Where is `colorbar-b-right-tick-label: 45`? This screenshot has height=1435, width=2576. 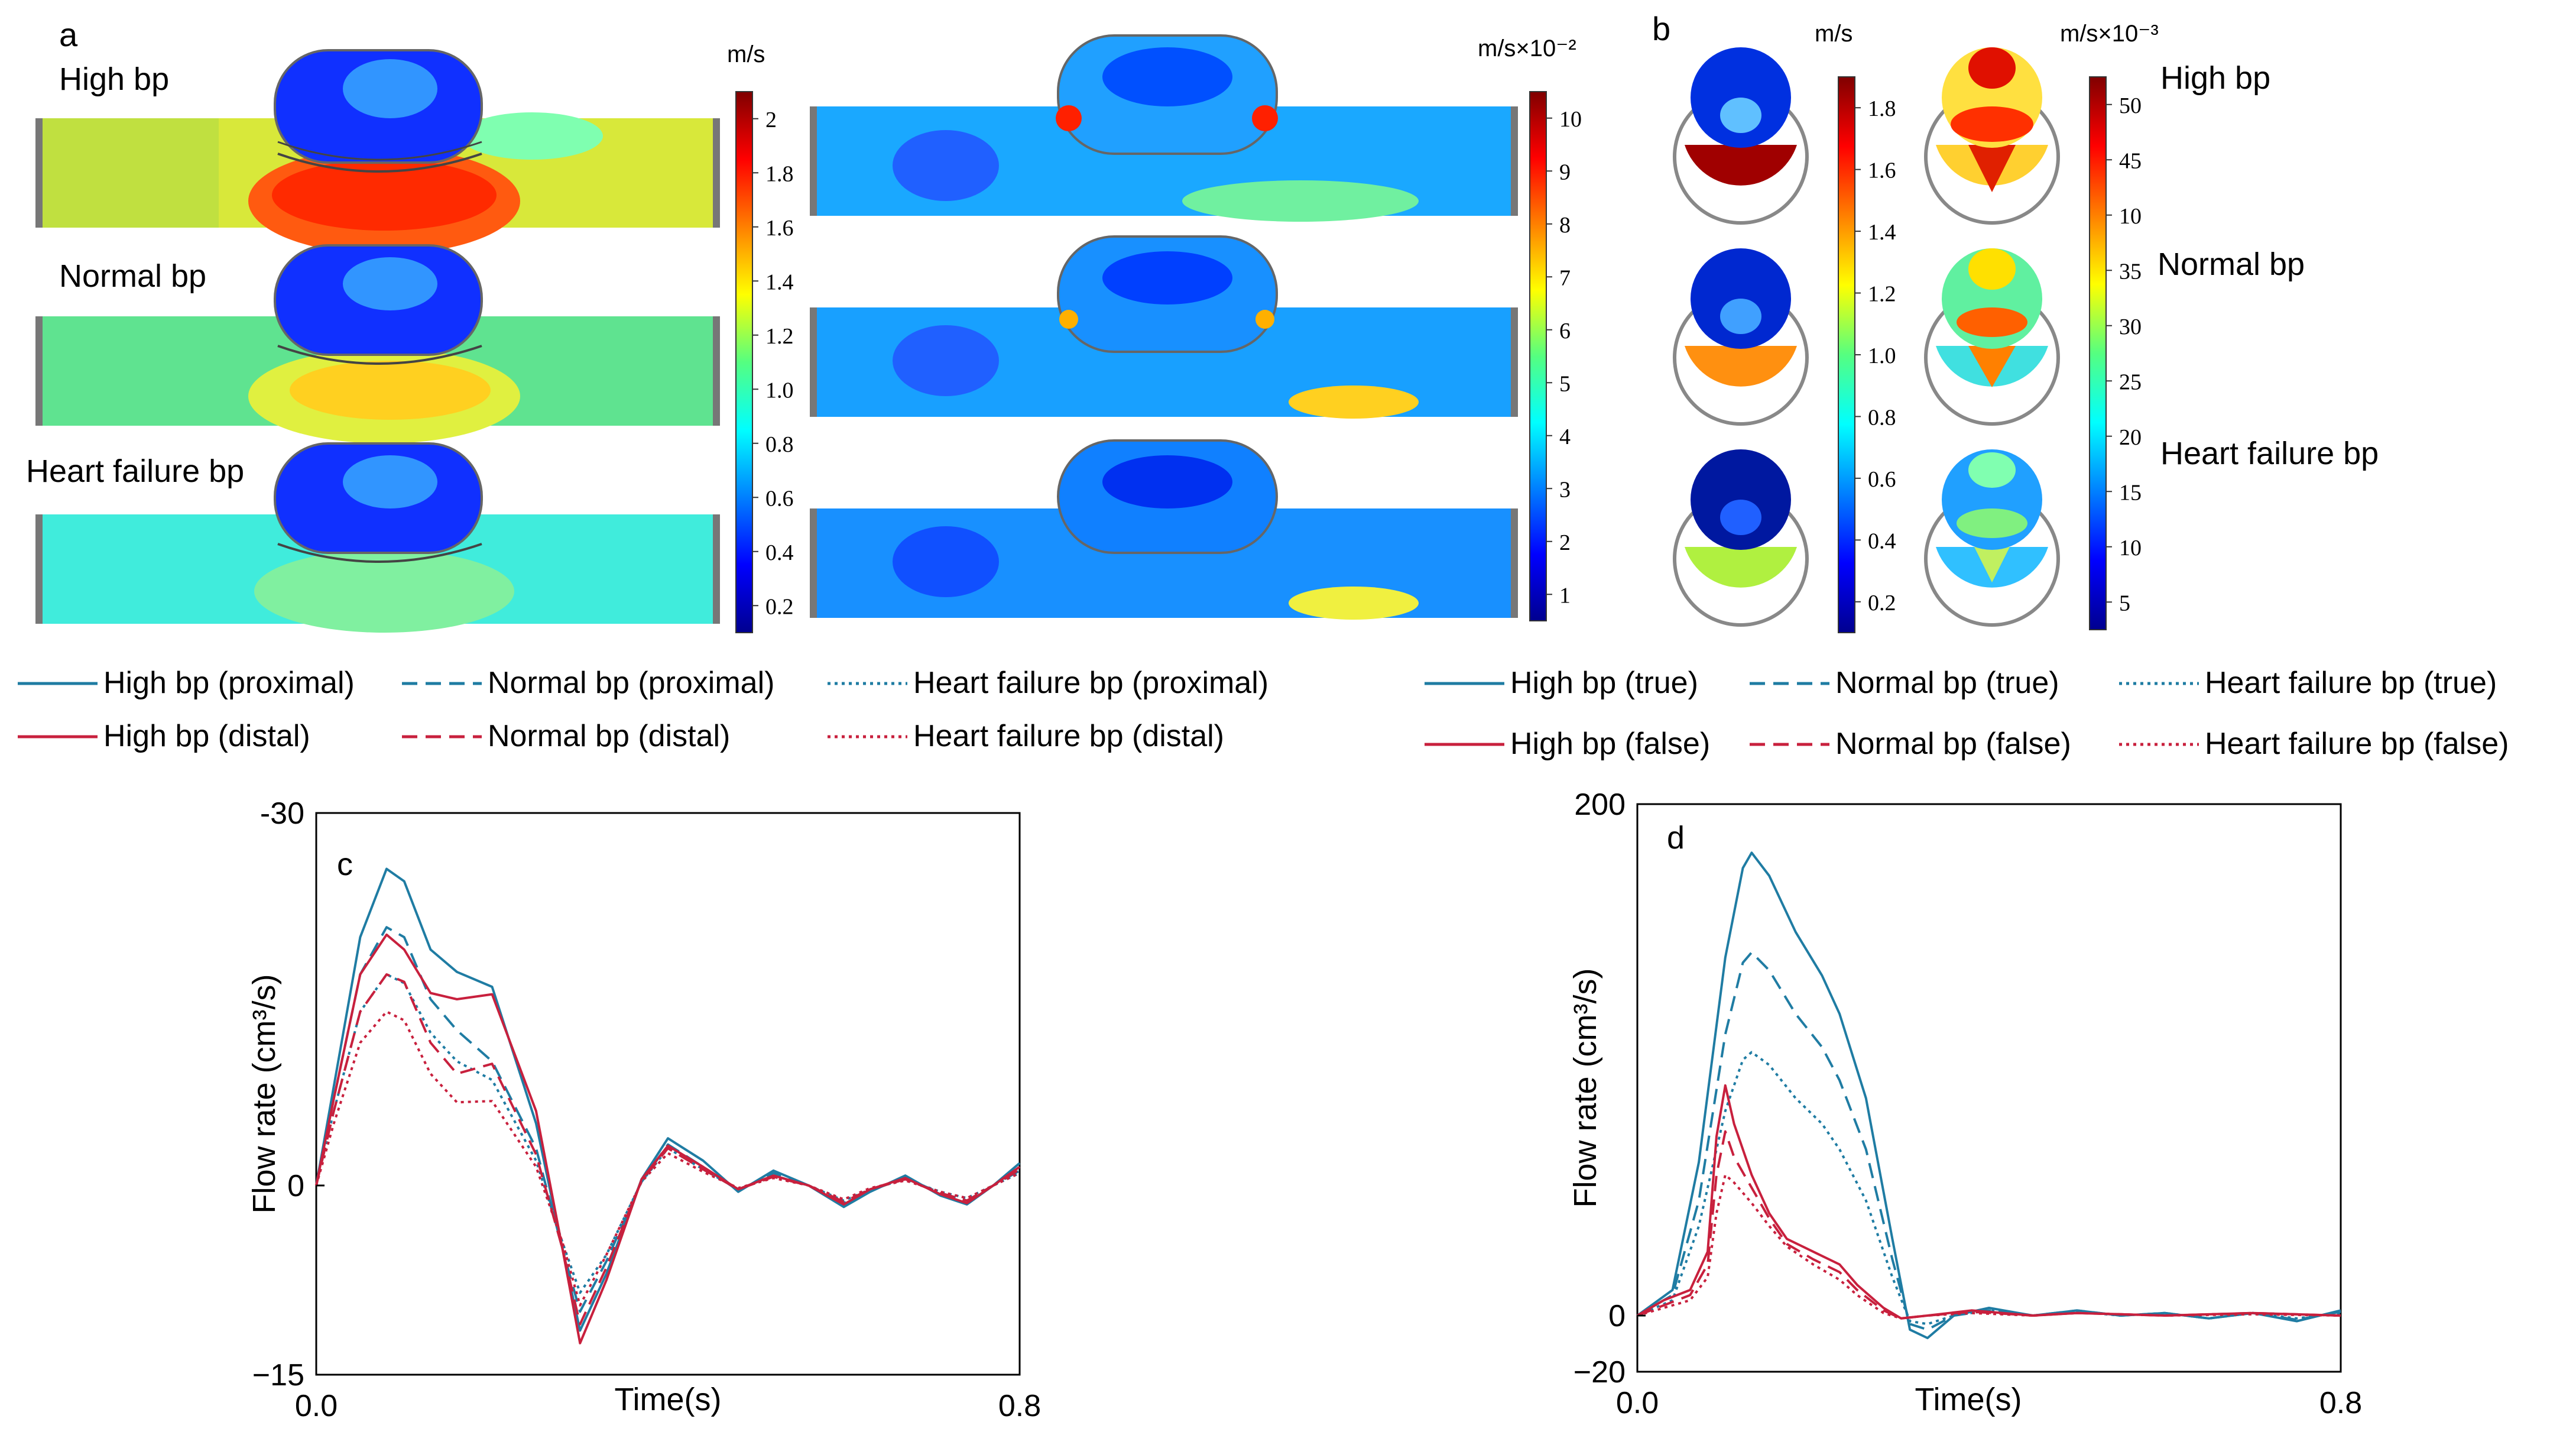
colorbar-b-right-tick-label: 45 is located at coordinates (2130, 160).